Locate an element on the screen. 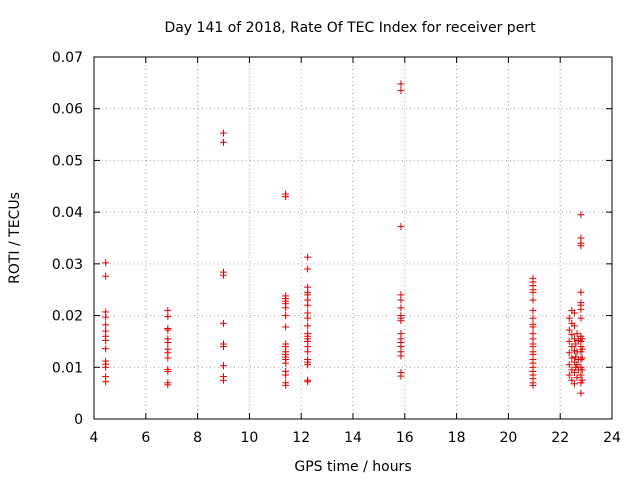  y-axis-label: ROTI / TECUs is located at coordinates (15, 238).